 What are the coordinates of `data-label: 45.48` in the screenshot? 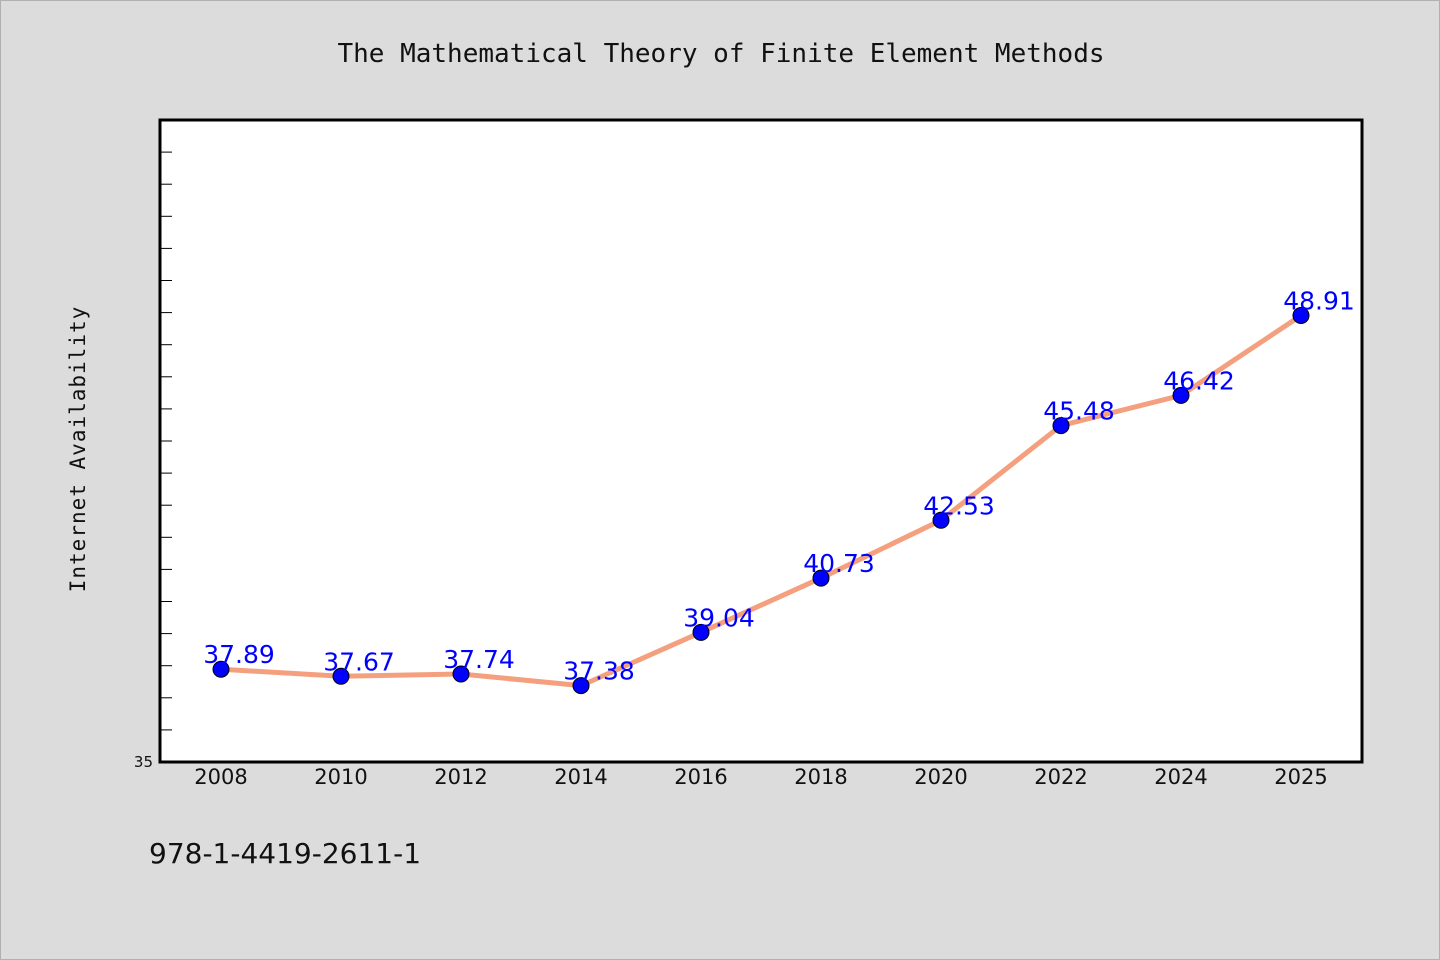 It's located at (1079, 411).